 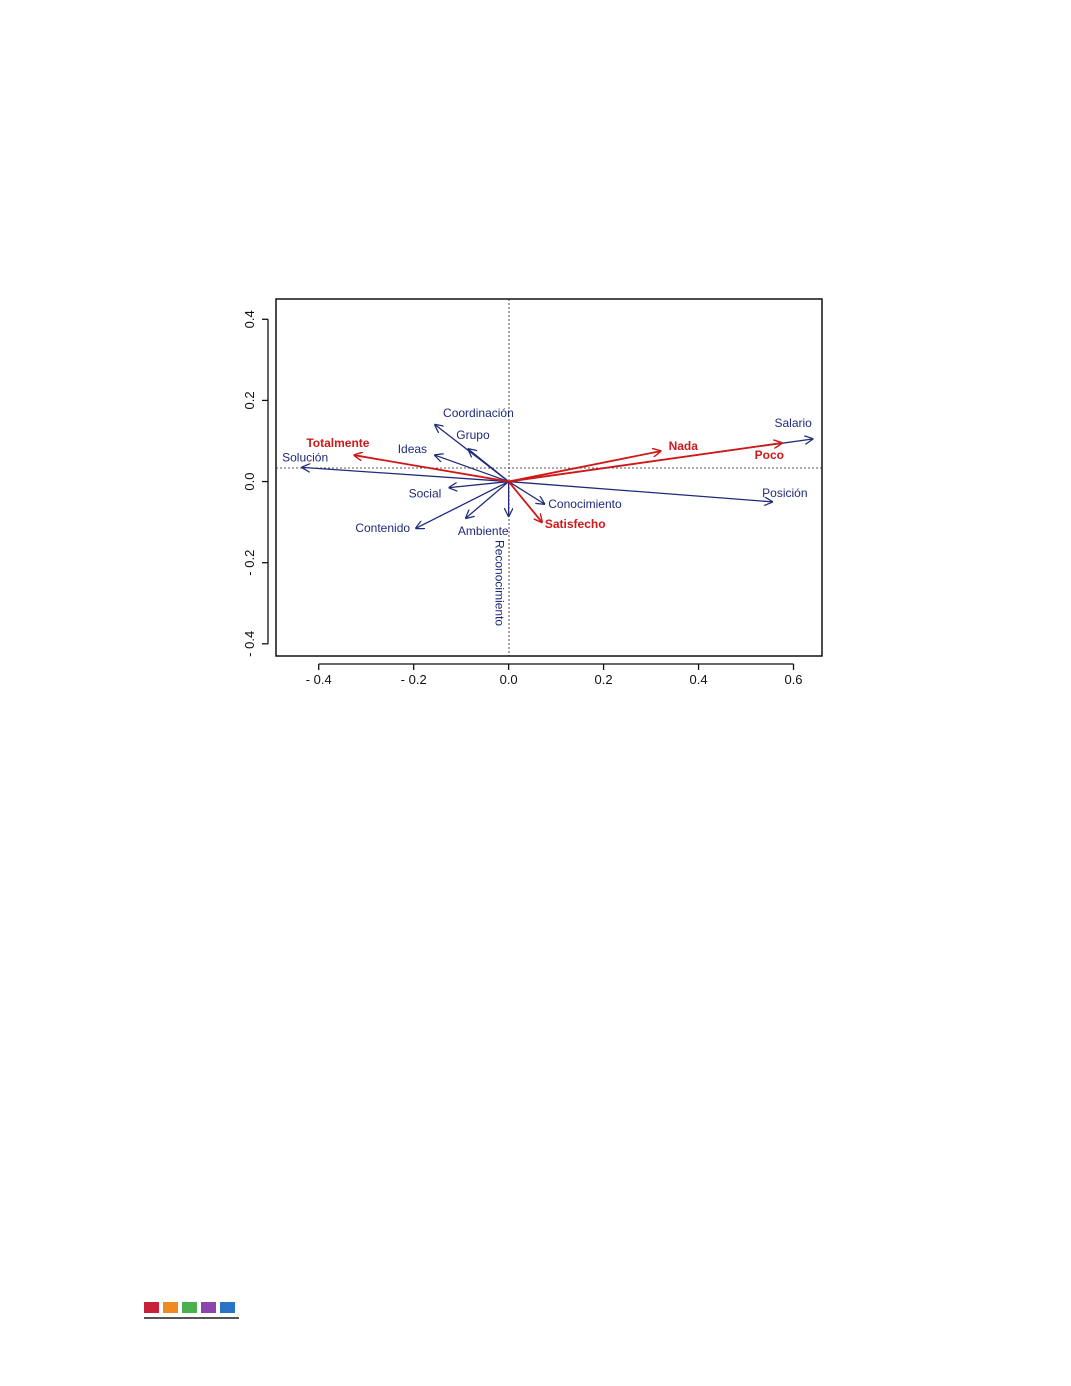 What do you see at coordinates (604, 679) in the screenshot?
I see `x-tick-label: 0.2` at bounding box center [604, 679].